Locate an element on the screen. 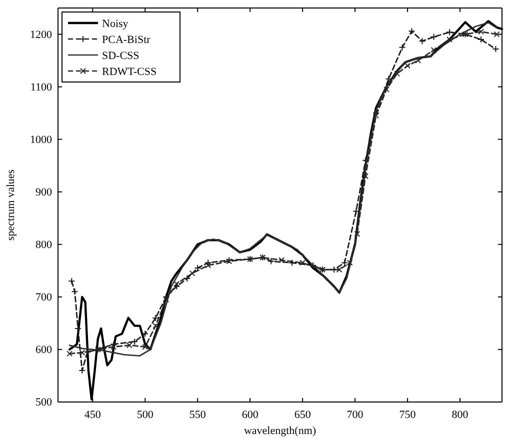 This screenshot has height=439, width=505. x-tick-label: 750 is located at coordinates (407, 414).